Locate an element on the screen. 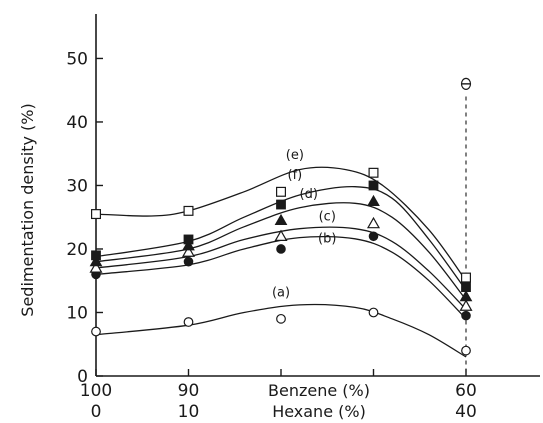 The image size is (543, 423). series-label: (a) is located at coordinates (281, 293).